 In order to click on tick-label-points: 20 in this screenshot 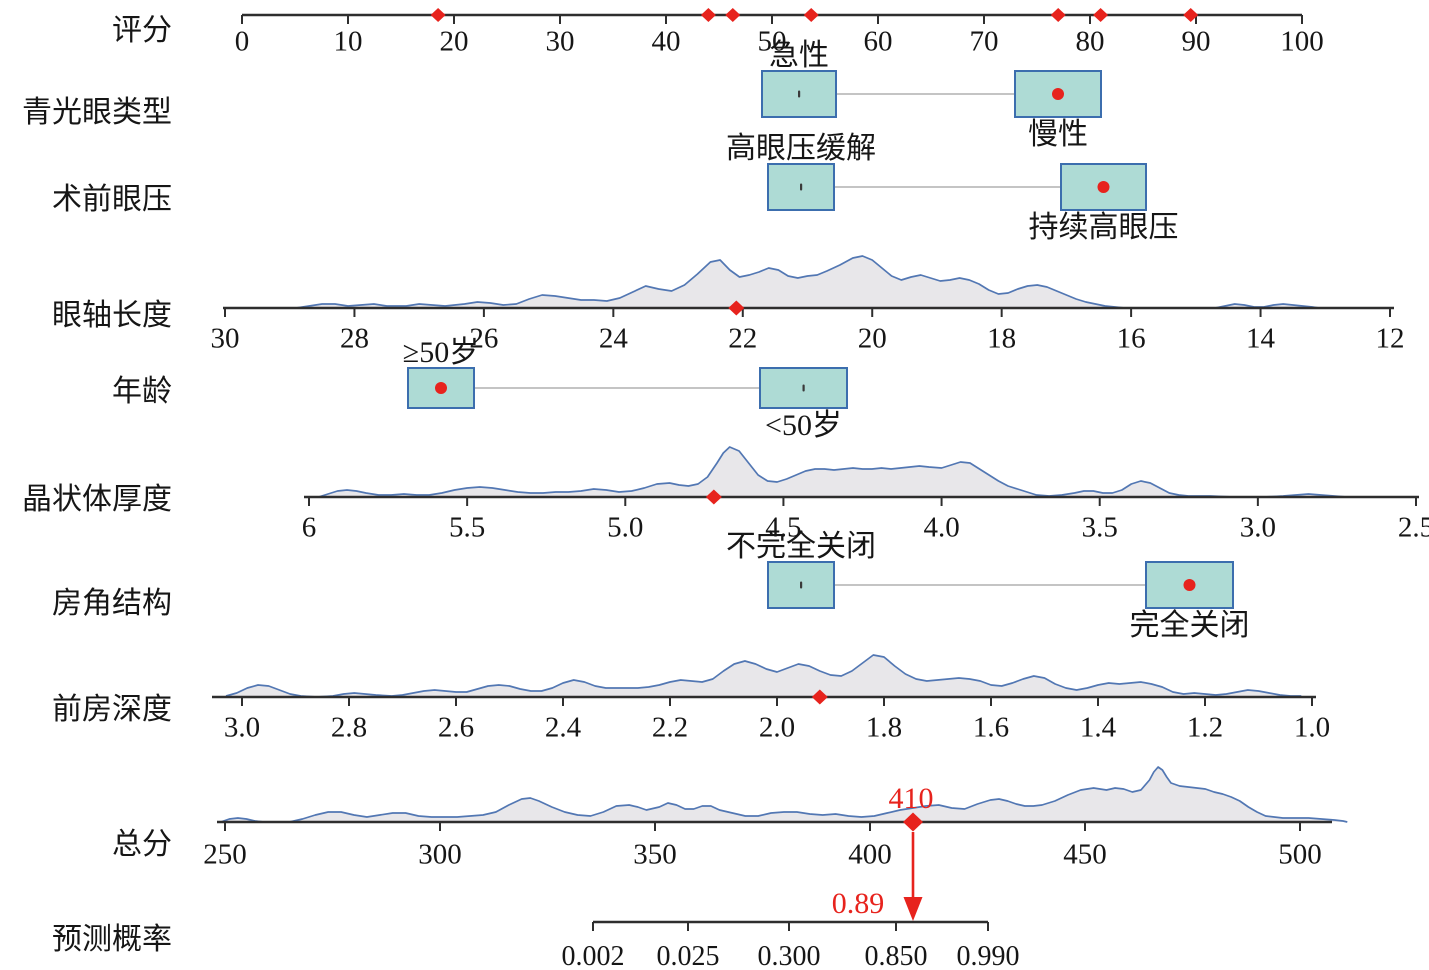, I will do `click(454, 41)`.